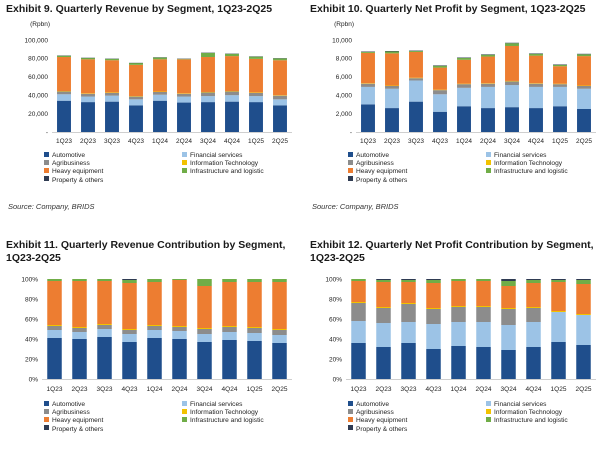  I want to click on y-tick-label: 0%, so click(34, 379).